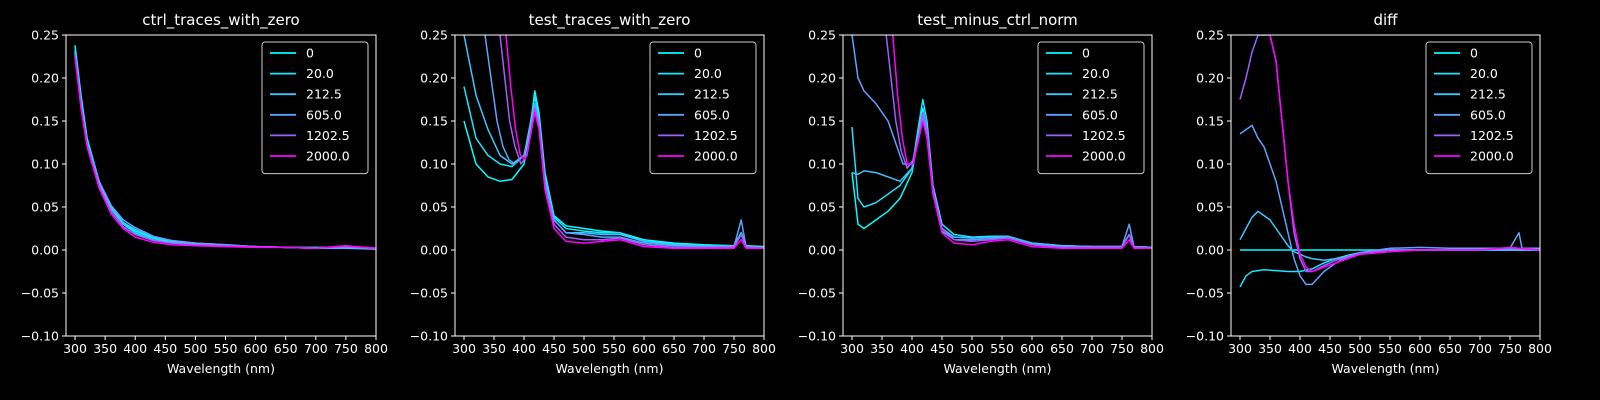 This screenshot has height=400, width=1600. Describe the element at coordinates (220, 20) in the screenshot. I see `chart-title: ctrl_traces_with_zero` at that location.